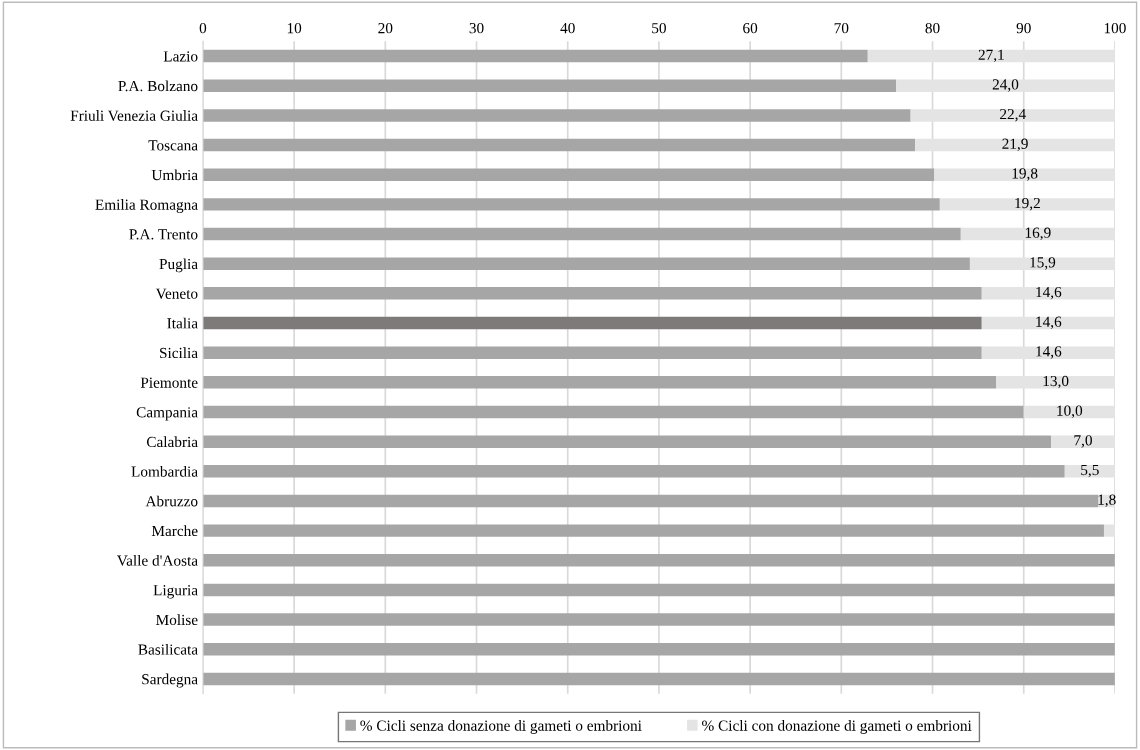 The width and height of the screenshot is (1140, 750). I want to click on data-label: 1,8, so click(1107, 500).